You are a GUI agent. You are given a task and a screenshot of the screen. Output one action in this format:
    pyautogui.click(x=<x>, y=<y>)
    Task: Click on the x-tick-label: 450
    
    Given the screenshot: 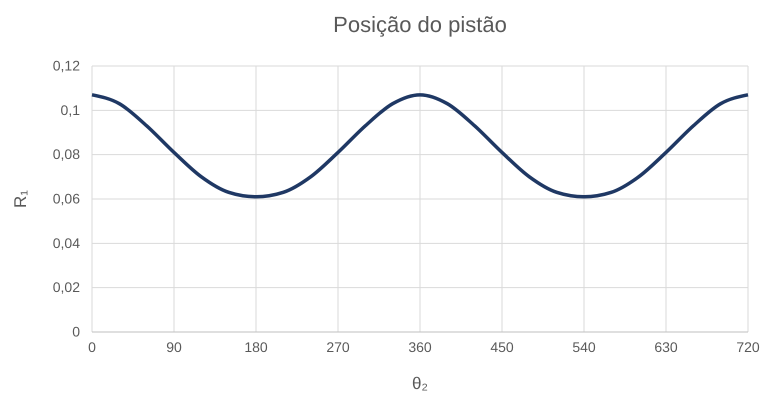 What is the action you would take?
    pyautogui.click(x=502, y=346)
    